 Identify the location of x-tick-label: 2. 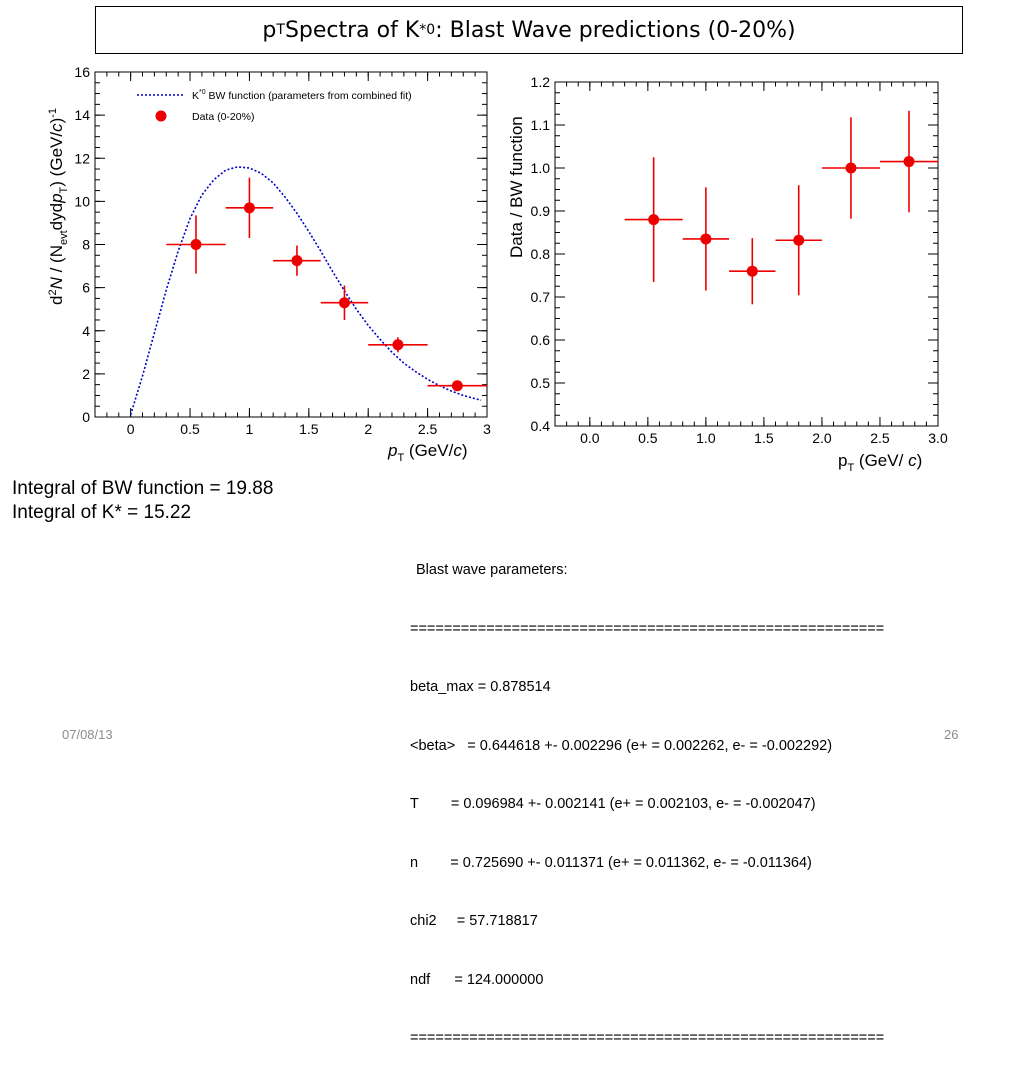
(368, 429).